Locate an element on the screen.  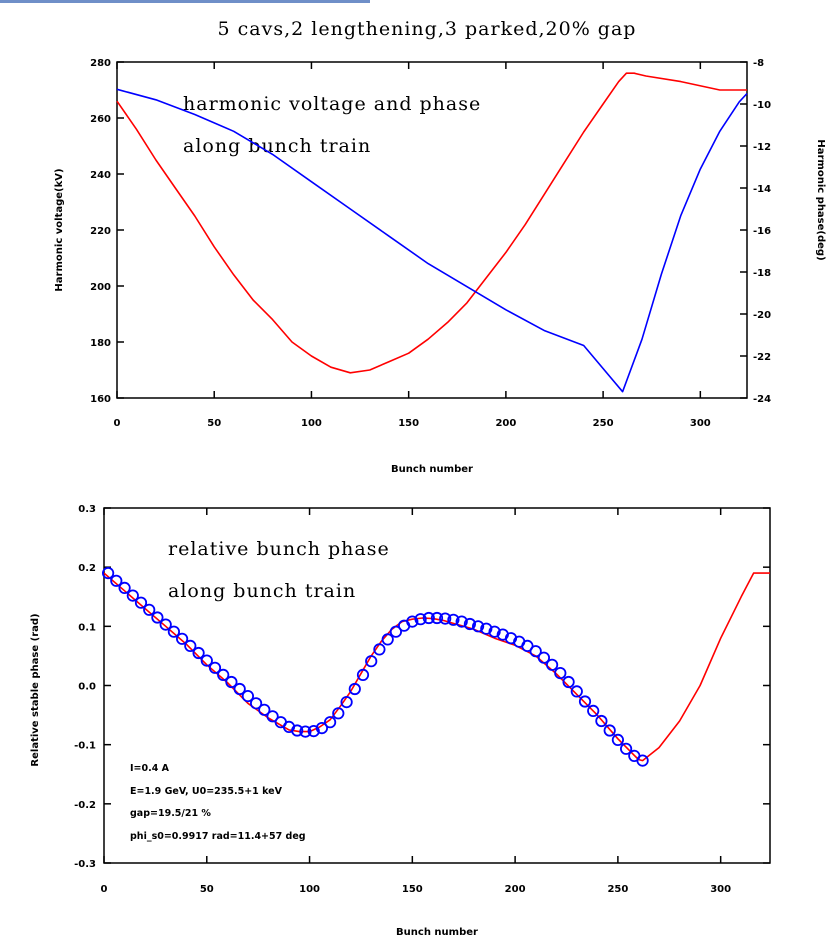
chart-top-y2-tick-label: -24 is located at coordinates (762, 399).